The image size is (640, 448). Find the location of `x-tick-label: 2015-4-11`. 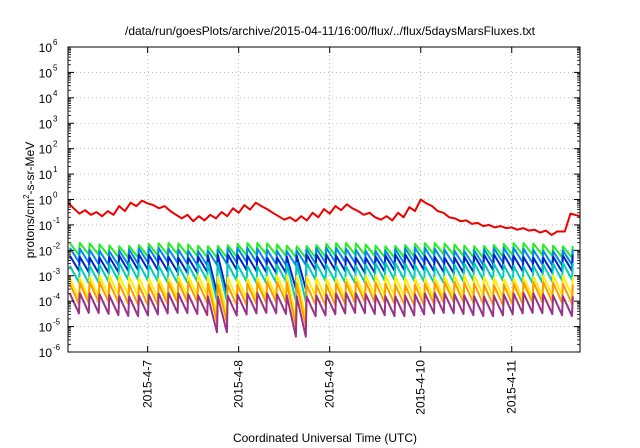

x-tick-label: 2015-4-11 is located at coordinates (512, 387).